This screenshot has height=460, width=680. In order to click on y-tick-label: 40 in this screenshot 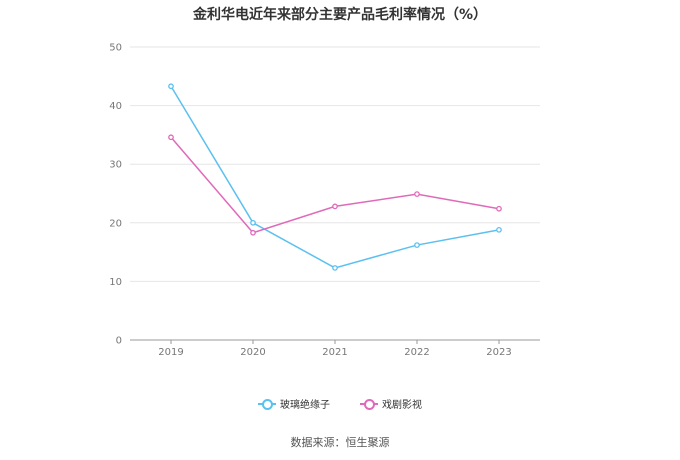, I will do `click(115, 106)`.